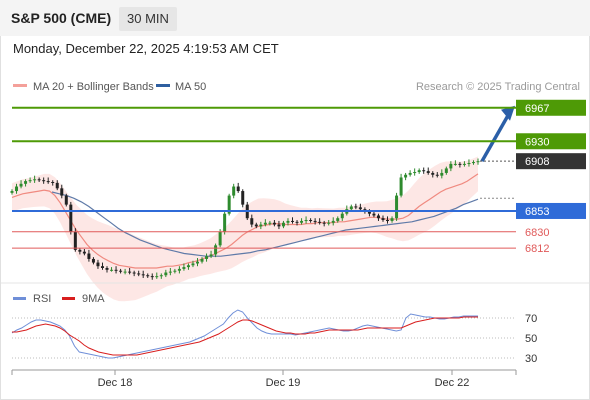 The width and height of the screenshot is (590, 400). Describe the element at coordinates (452, 383) in the screenshot. I see `x-tick-label: Dec 22` at that location.